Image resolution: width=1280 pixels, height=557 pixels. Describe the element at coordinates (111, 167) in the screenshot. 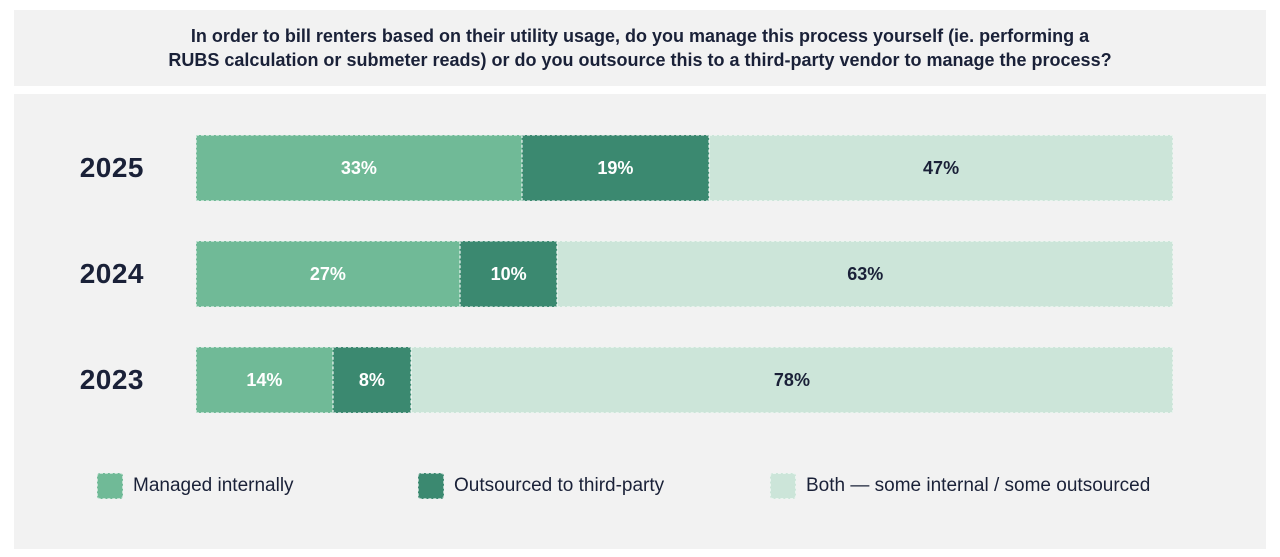

I see `year-label: 2025` at that location.